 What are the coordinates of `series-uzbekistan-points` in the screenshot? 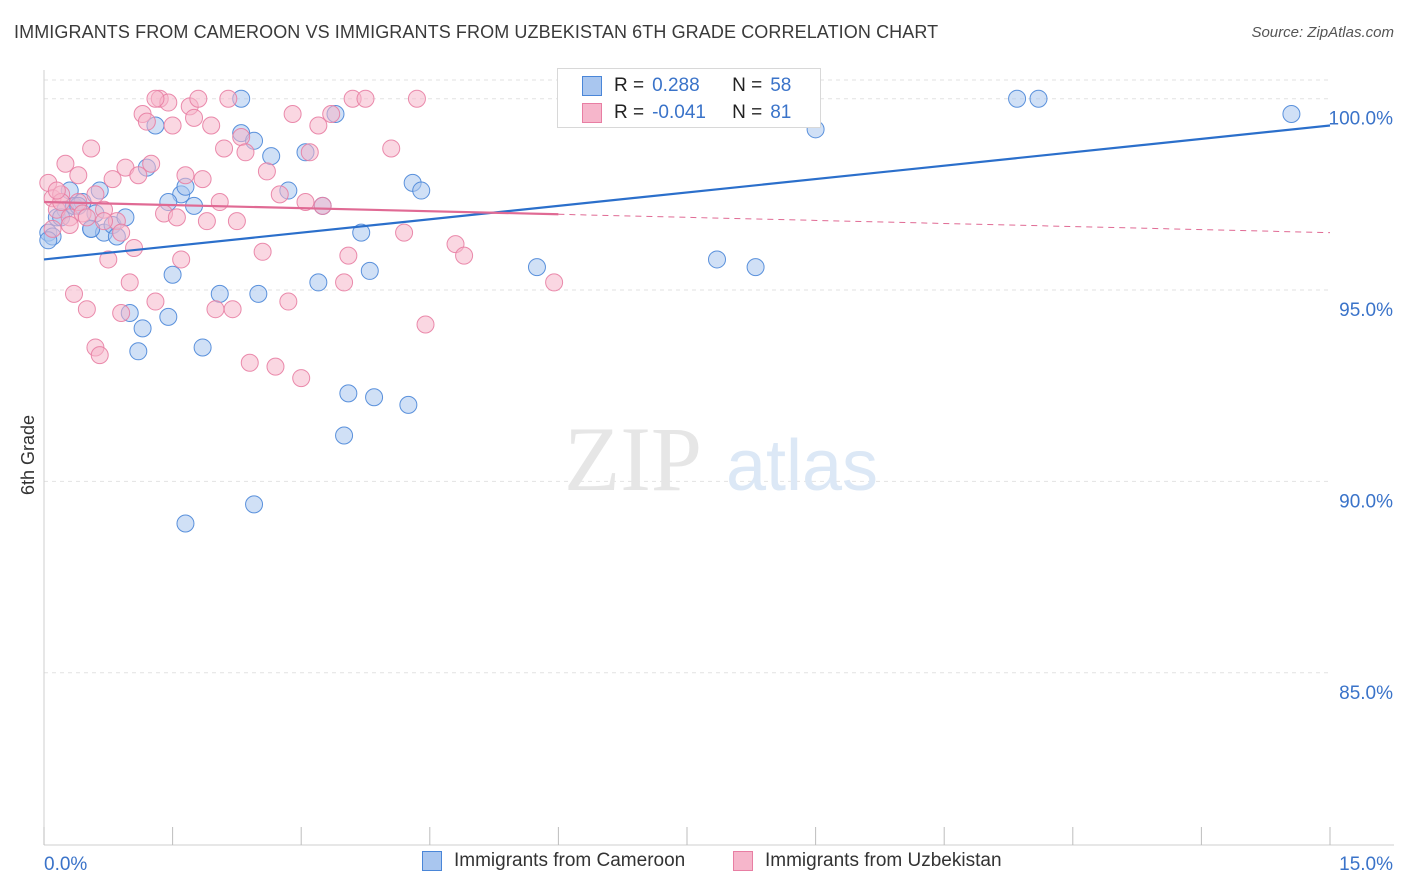 It's located at (301, 238).